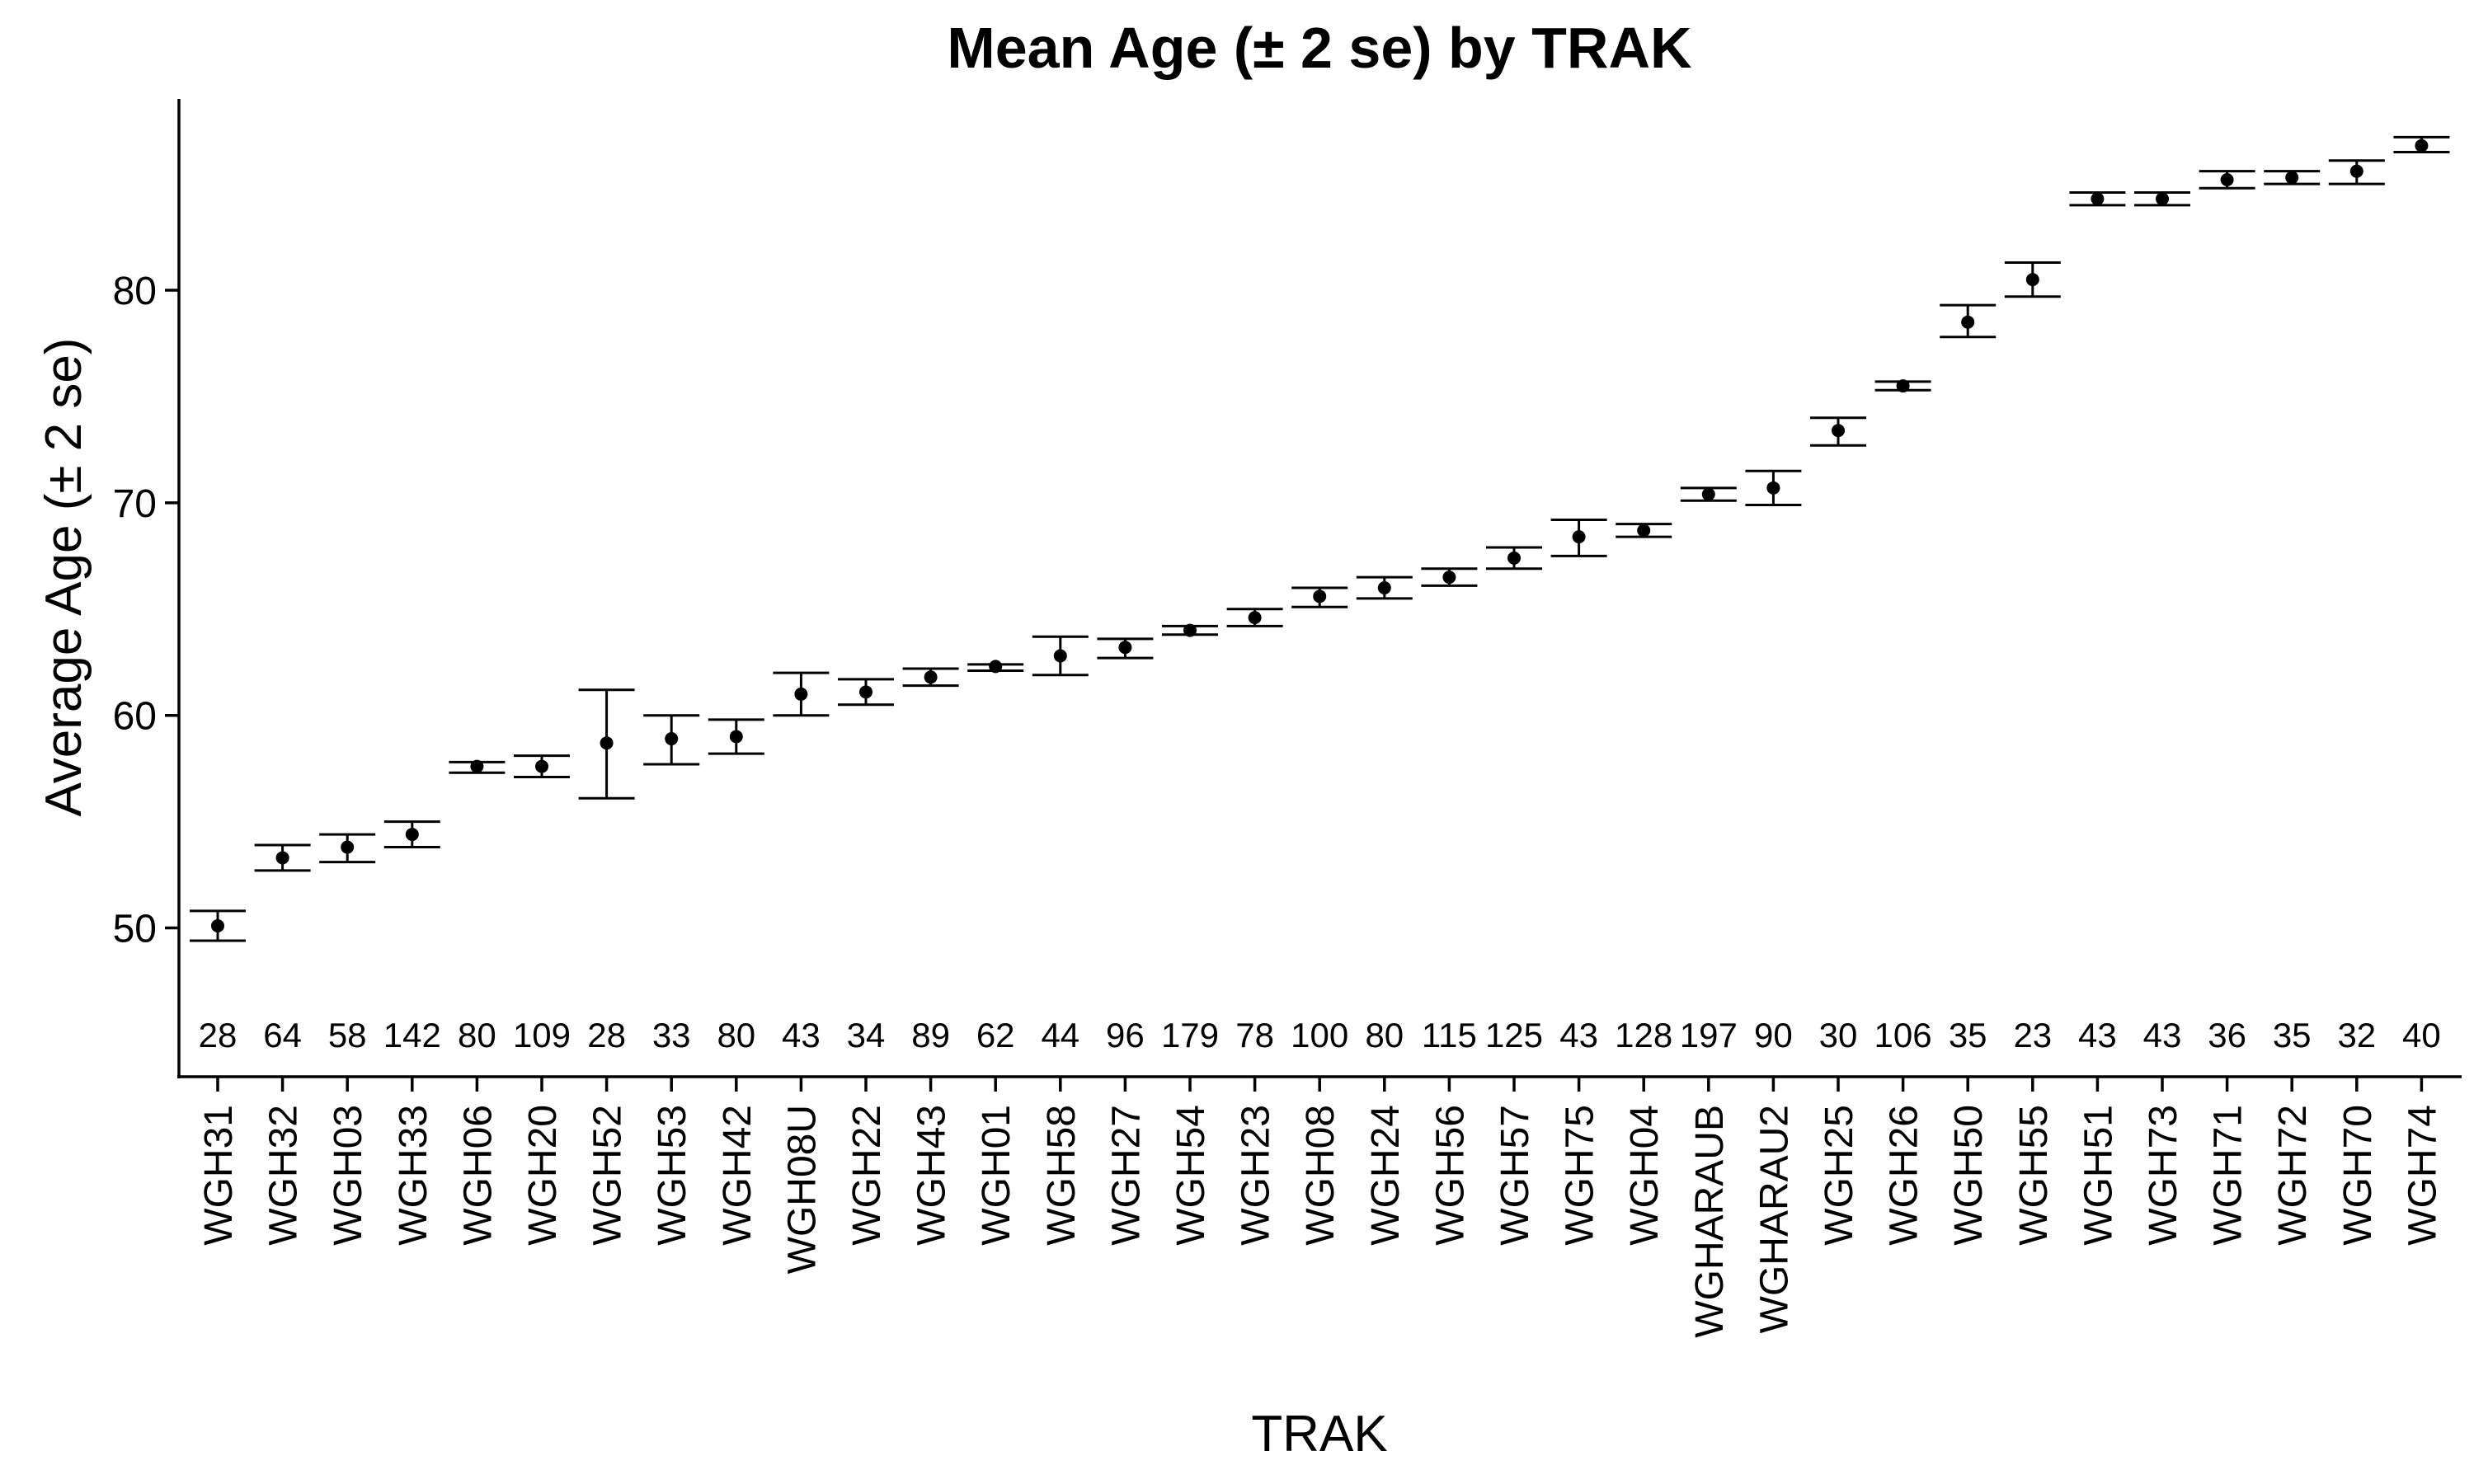 The width and height of the screenshot is (2474, 1484). Describe the element at coordinates (542, 1035) in the screenshot. I see `count-label: 109` at that location.